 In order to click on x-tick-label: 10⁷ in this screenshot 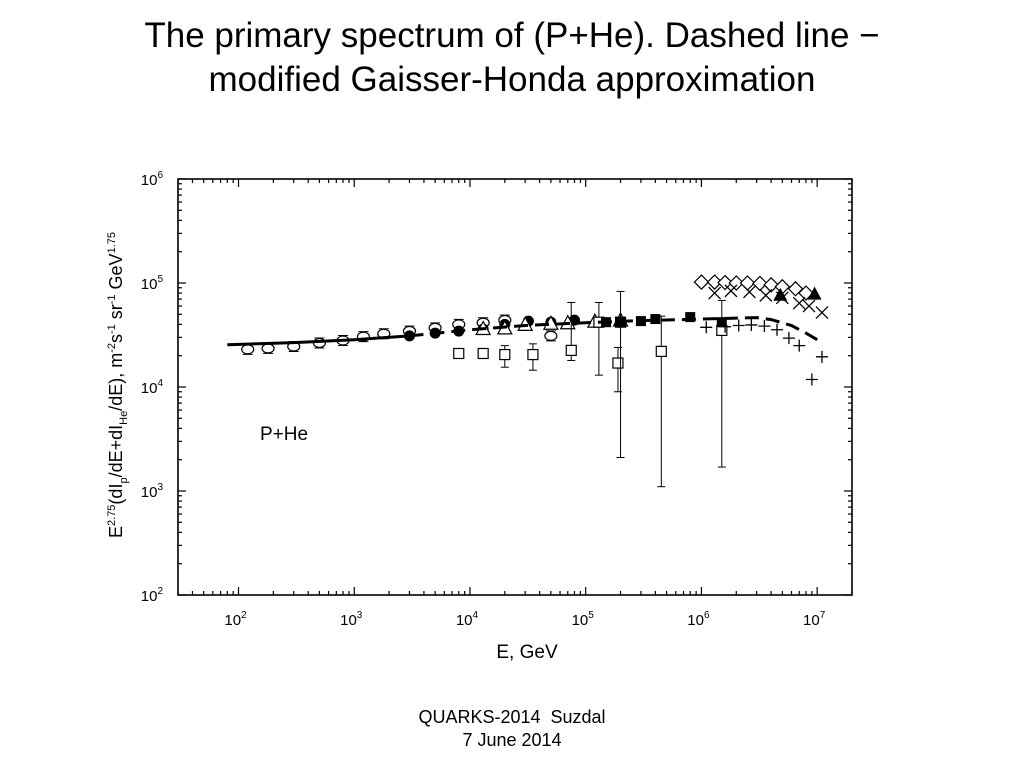, I will do `click(814, 619)`.